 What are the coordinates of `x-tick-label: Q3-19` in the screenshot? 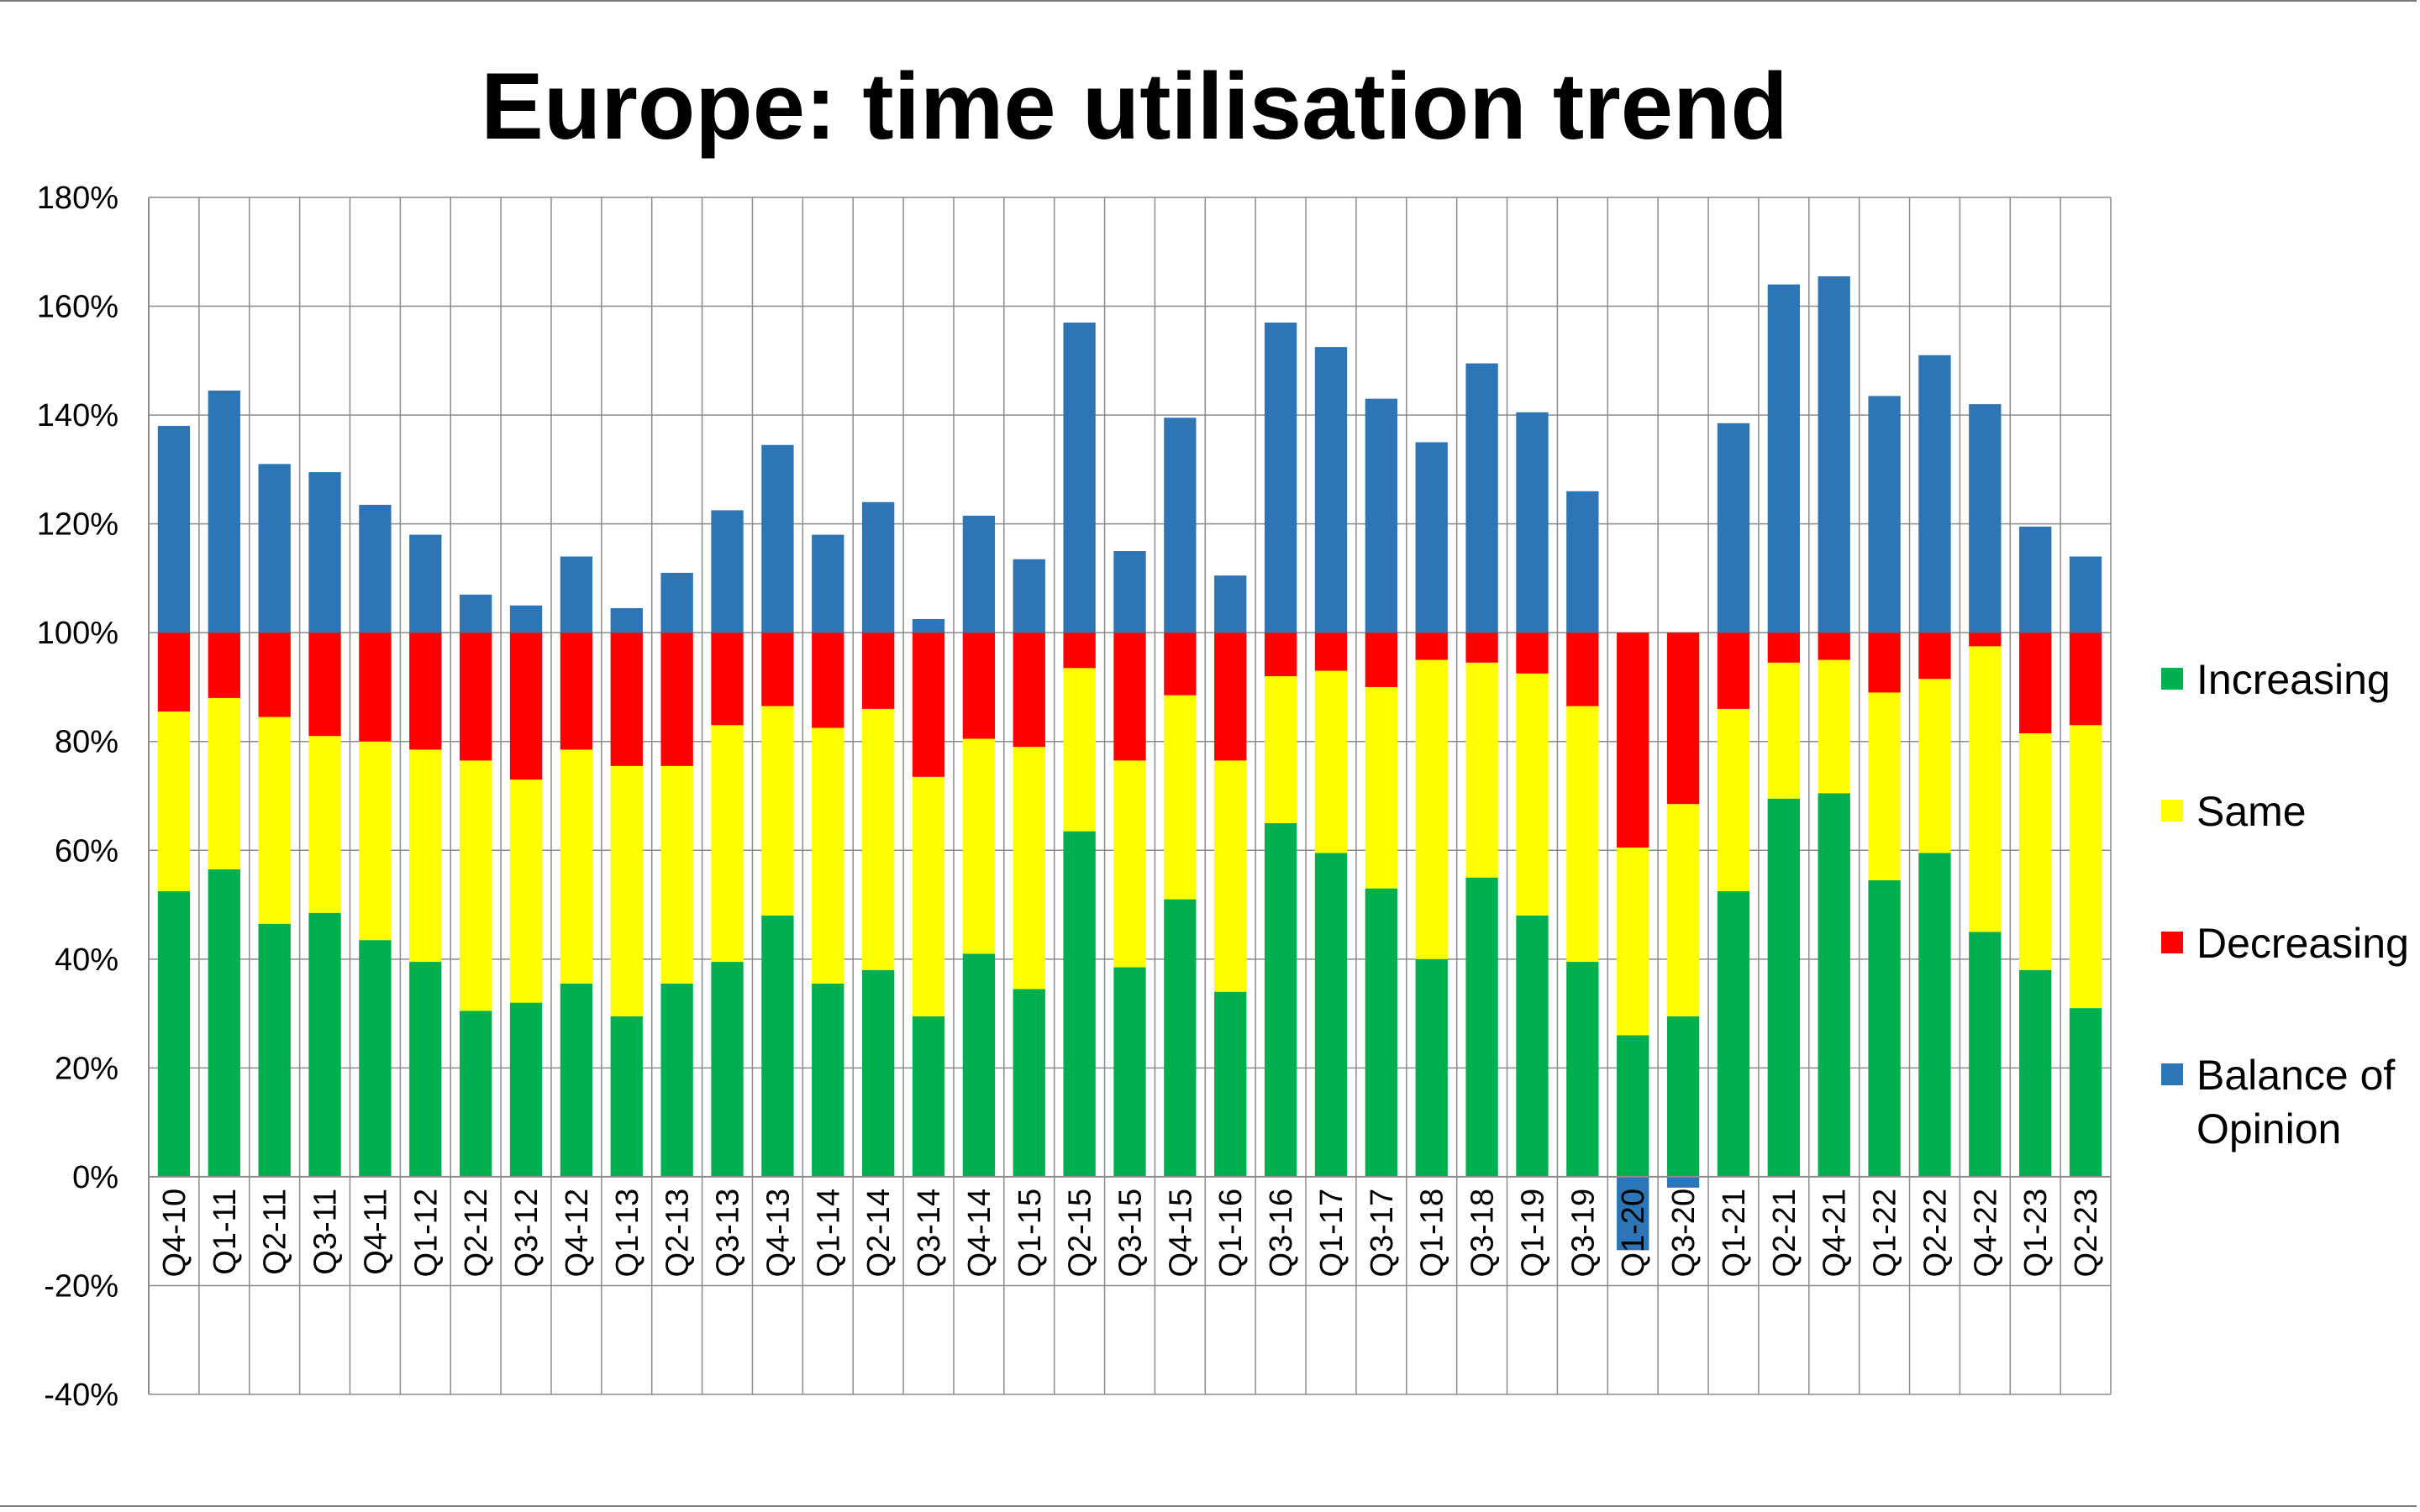 It's located at (1583, 1233).